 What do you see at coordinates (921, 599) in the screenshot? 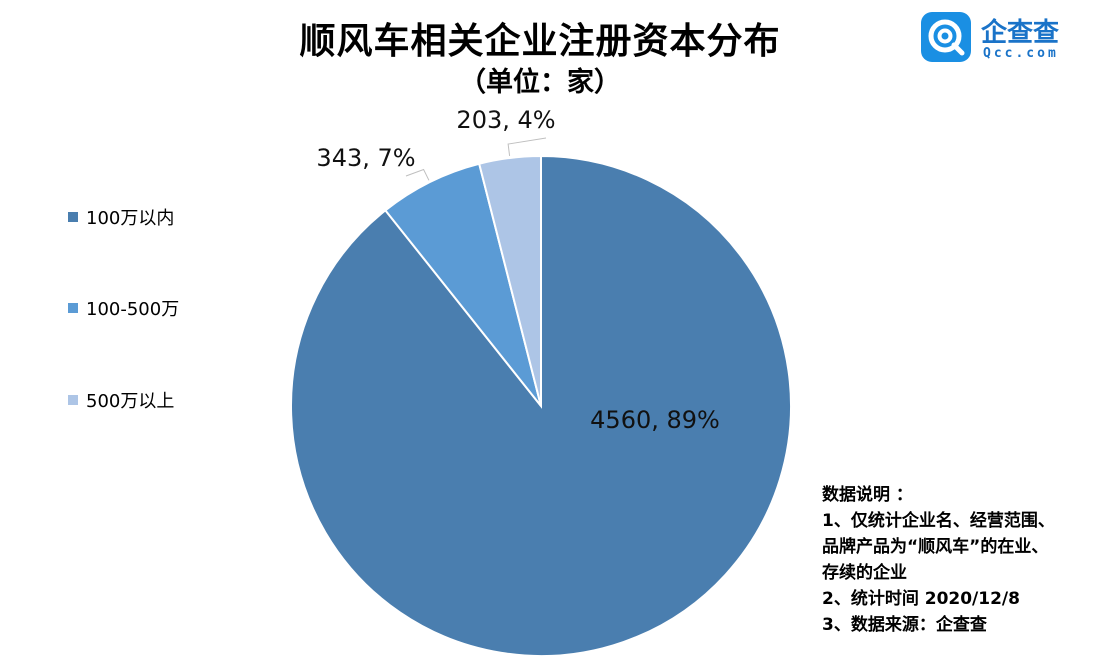
I see `notes-line: 2、统计时间 2020/12/8` at bounding box center [921, 599].